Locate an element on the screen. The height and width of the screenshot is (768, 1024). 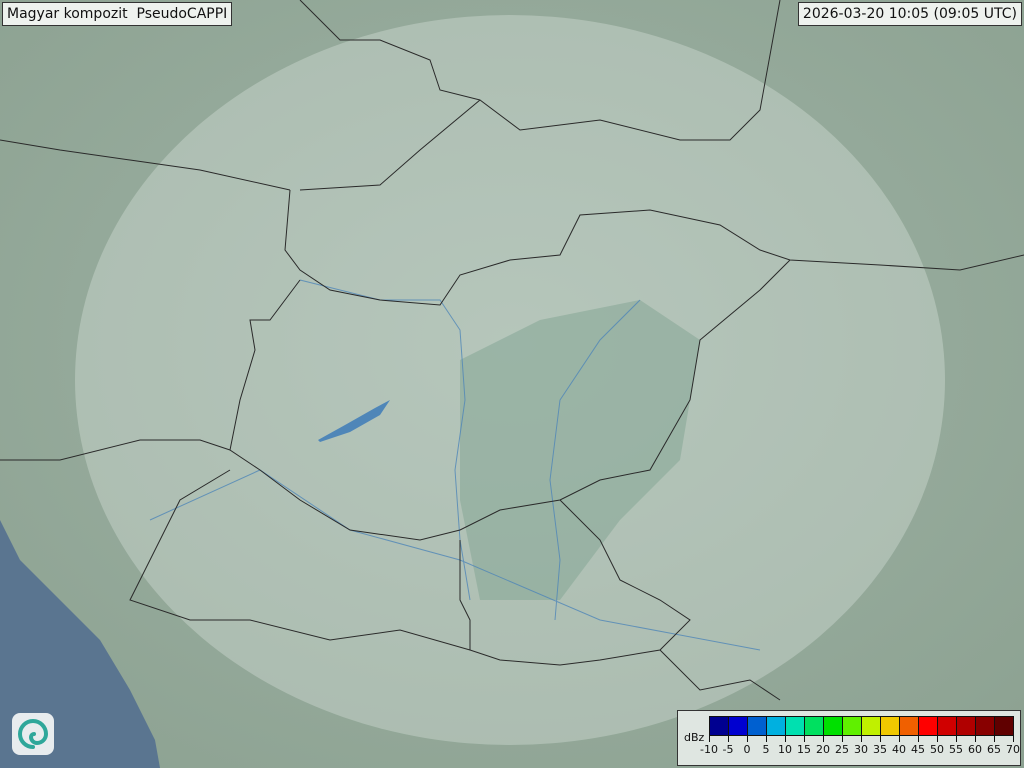
legend-tick-label: 70 is located at coordinates (1011, 746).